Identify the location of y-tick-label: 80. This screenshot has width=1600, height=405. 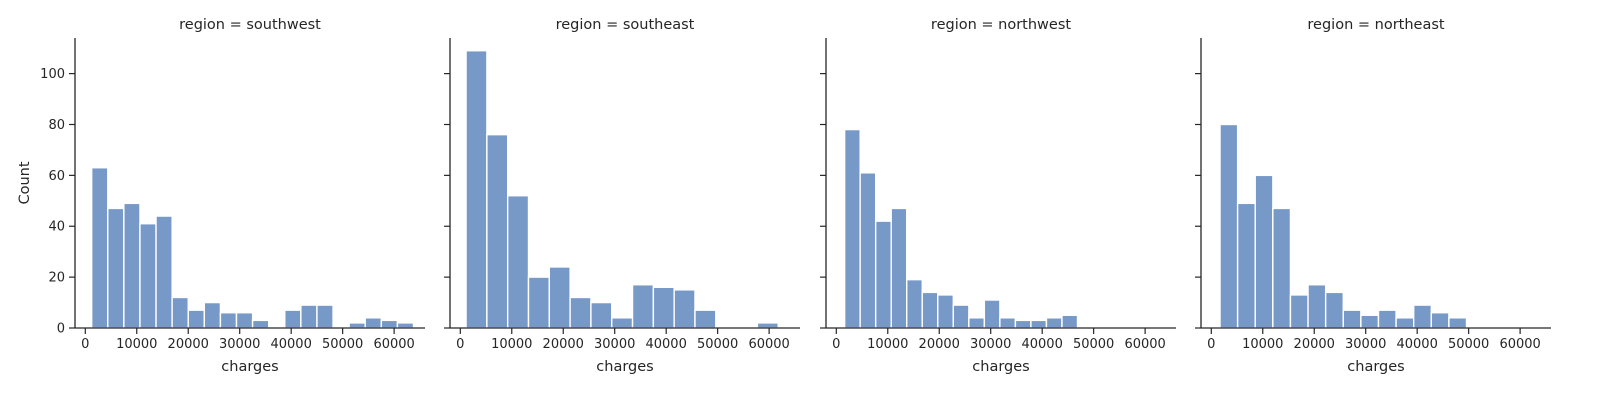
(56, 125).